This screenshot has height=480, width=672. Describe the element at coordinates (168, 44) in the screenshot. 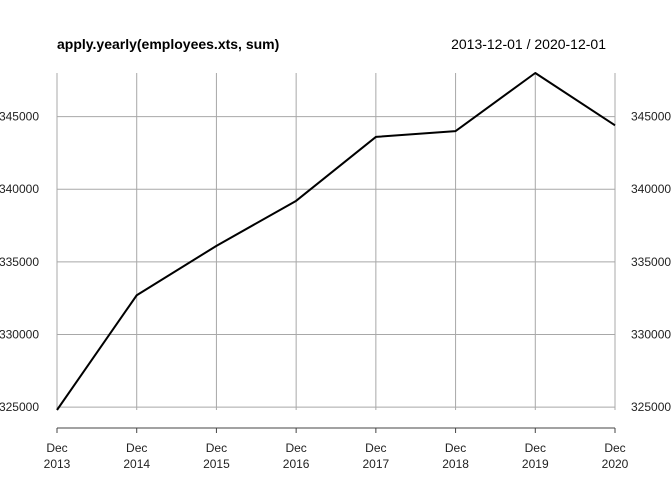

I see `chart-title: apply.yearly(employees.xts, sum)` at that location.